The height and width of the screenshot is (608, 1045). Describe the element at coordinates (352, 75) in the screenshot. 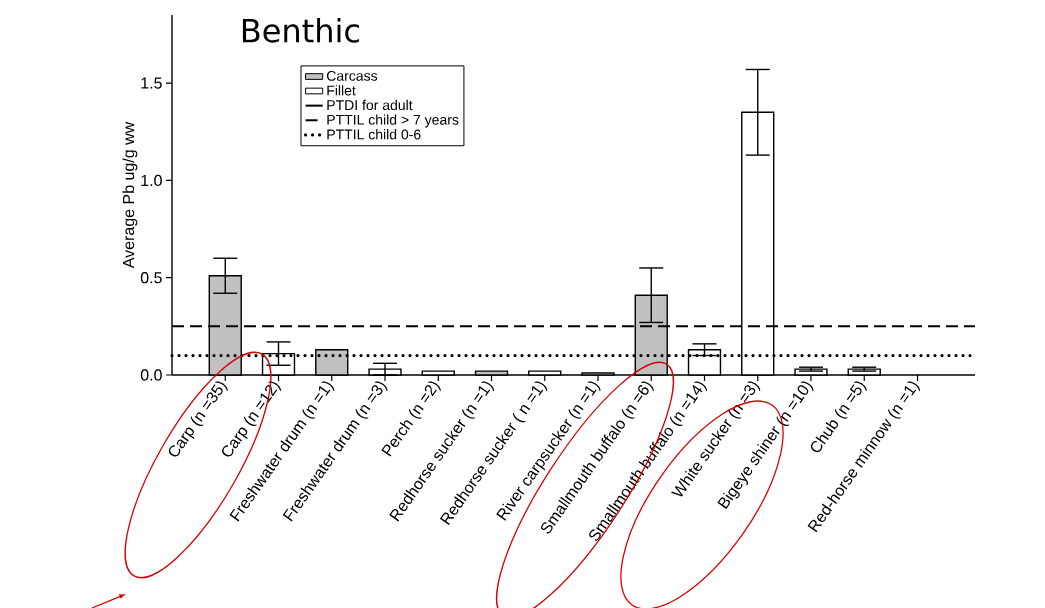

I see `legend-label: Carcass` at that location.